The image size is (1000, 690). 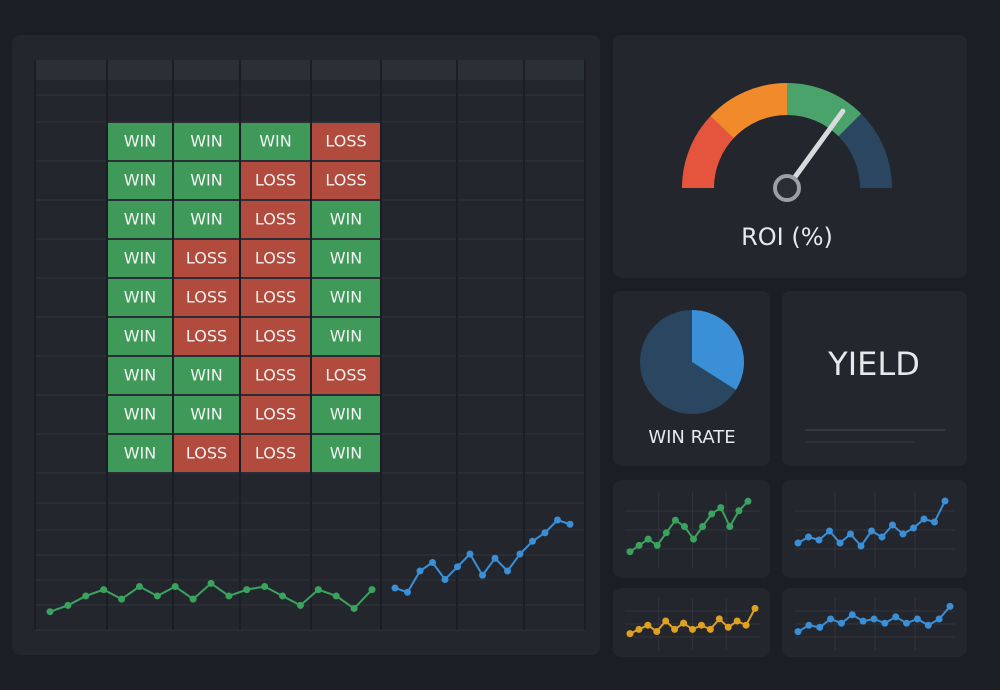 I want to click on gauge-needle, so click(x=815, y=149).